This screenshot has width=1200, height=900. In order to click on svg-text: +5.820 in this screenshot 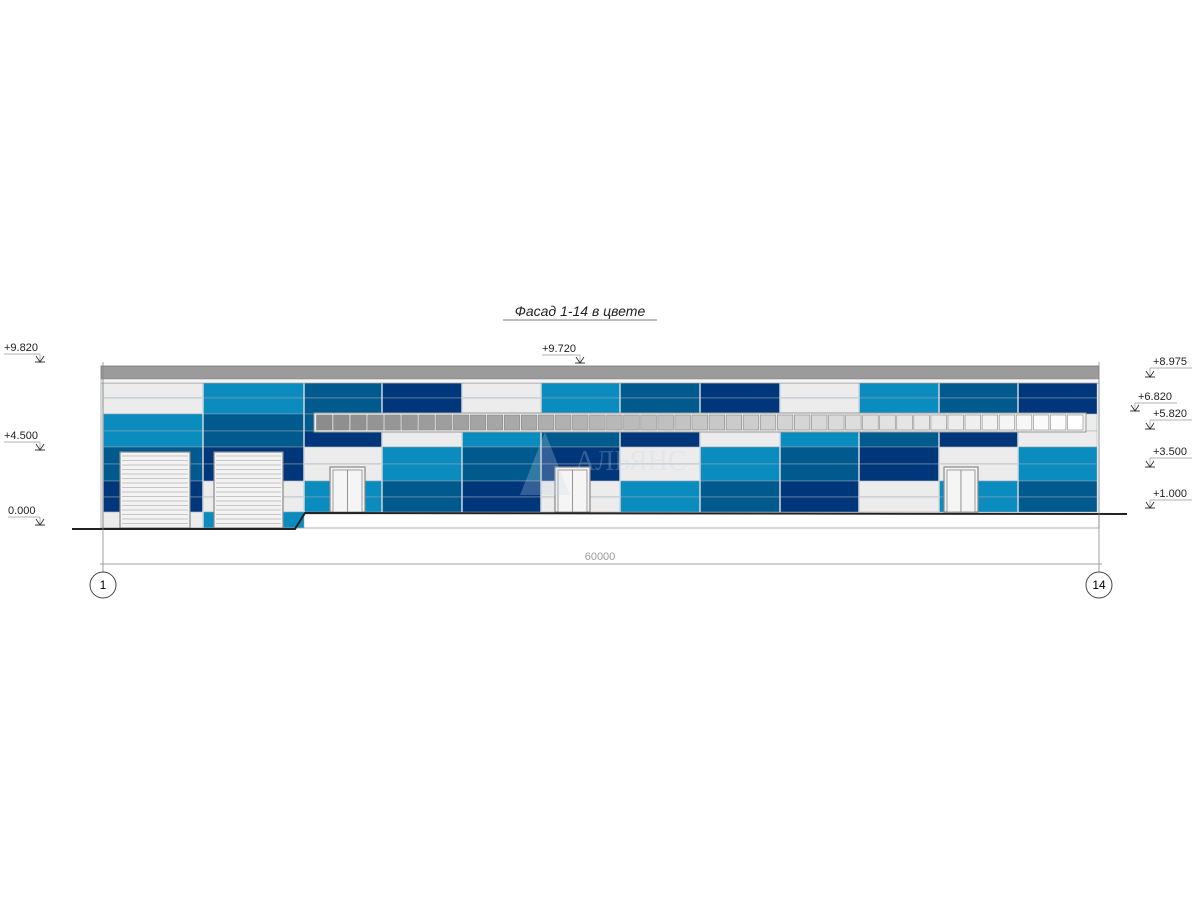, I will do `click(1170, 414)`.